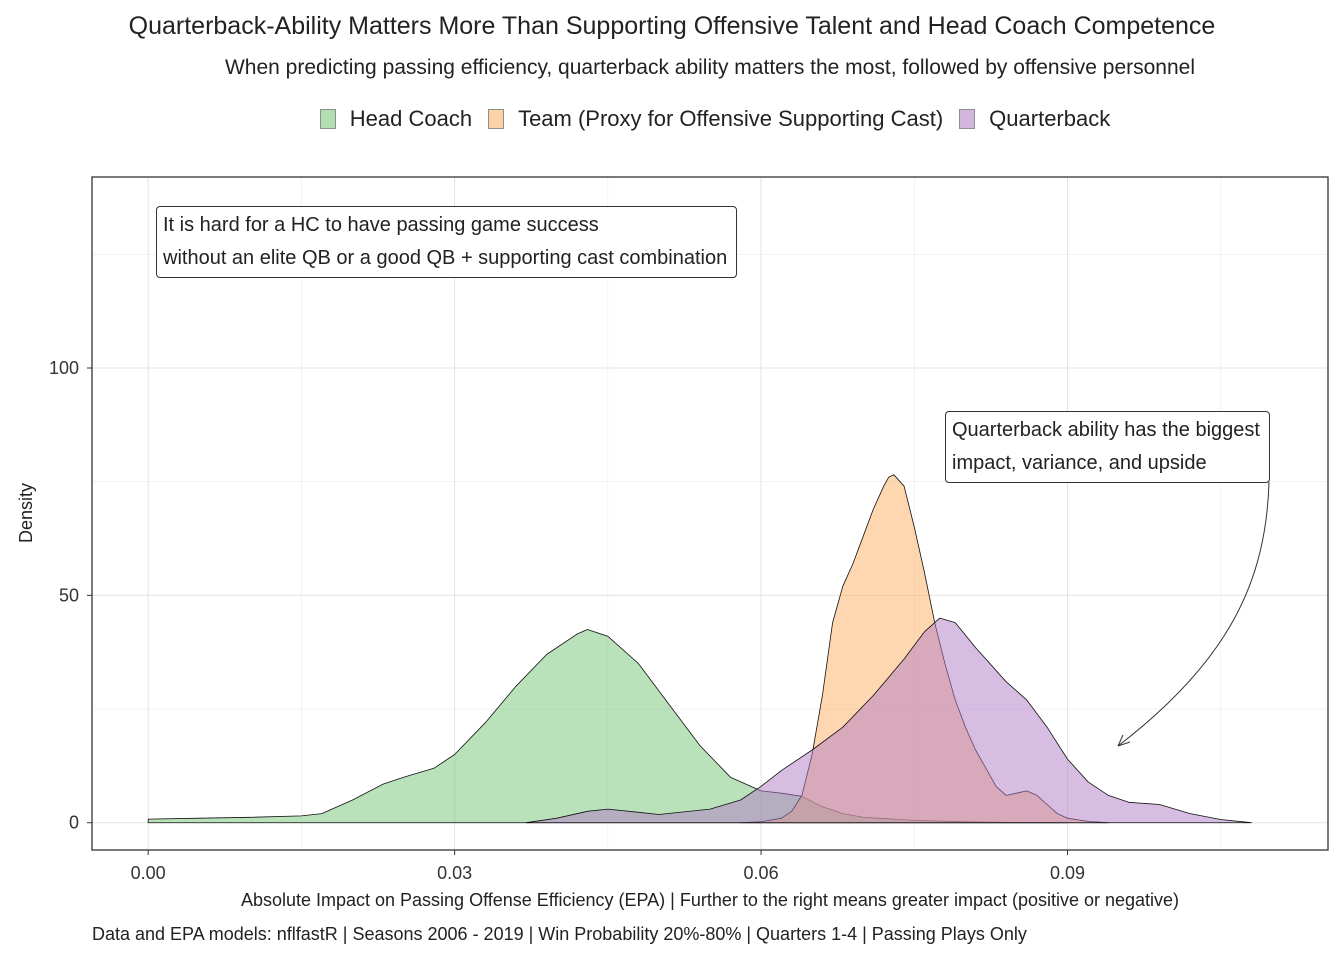 Image resolution: width=1344 pixels, height=960 pixels. I want to click on annotation-quarterback-line-2: impact, variance, and upside, so click(1079, 463).